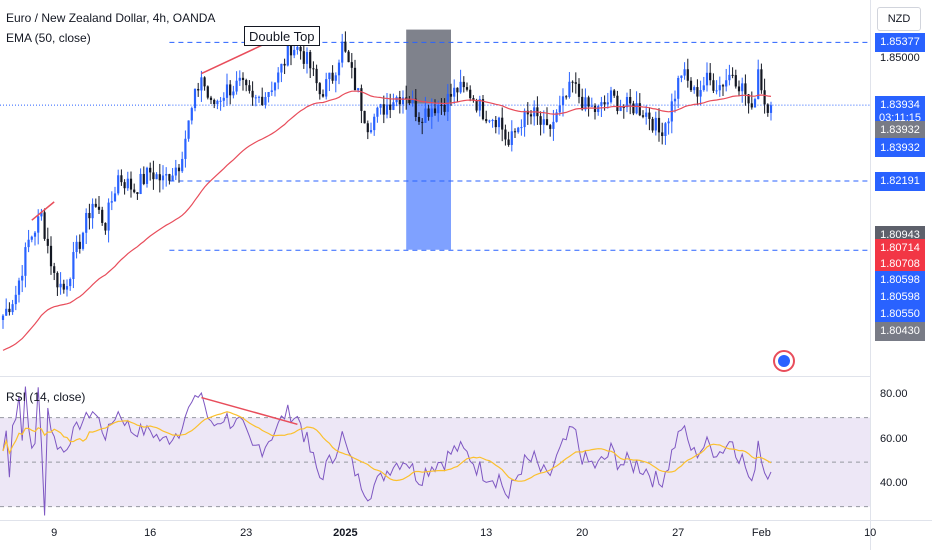 The image size is (932, 550). I want to click on rsi-indicator-label: RSI (14, close), so click(46, 397).